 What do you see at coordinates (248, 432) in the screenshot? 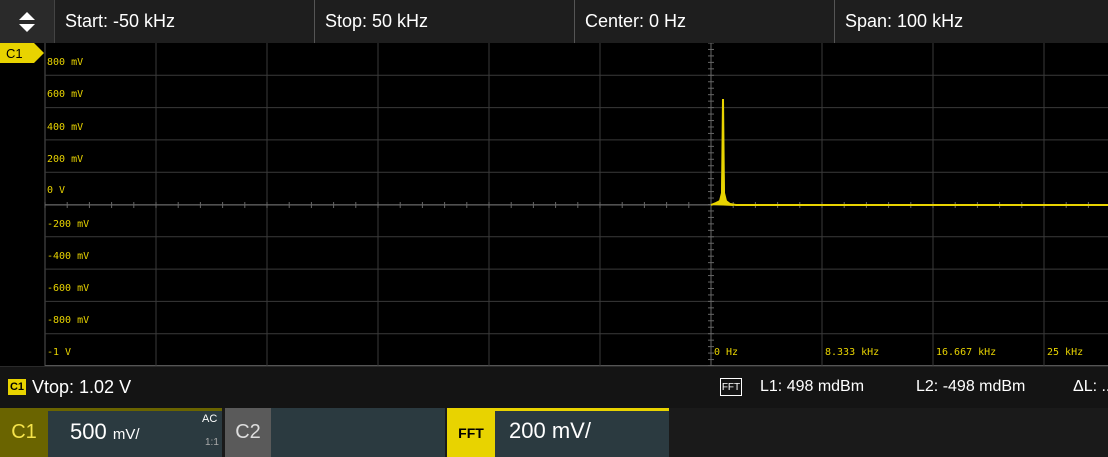
I see `channel-c2-tag: C2` at bounding box center [248, 432].